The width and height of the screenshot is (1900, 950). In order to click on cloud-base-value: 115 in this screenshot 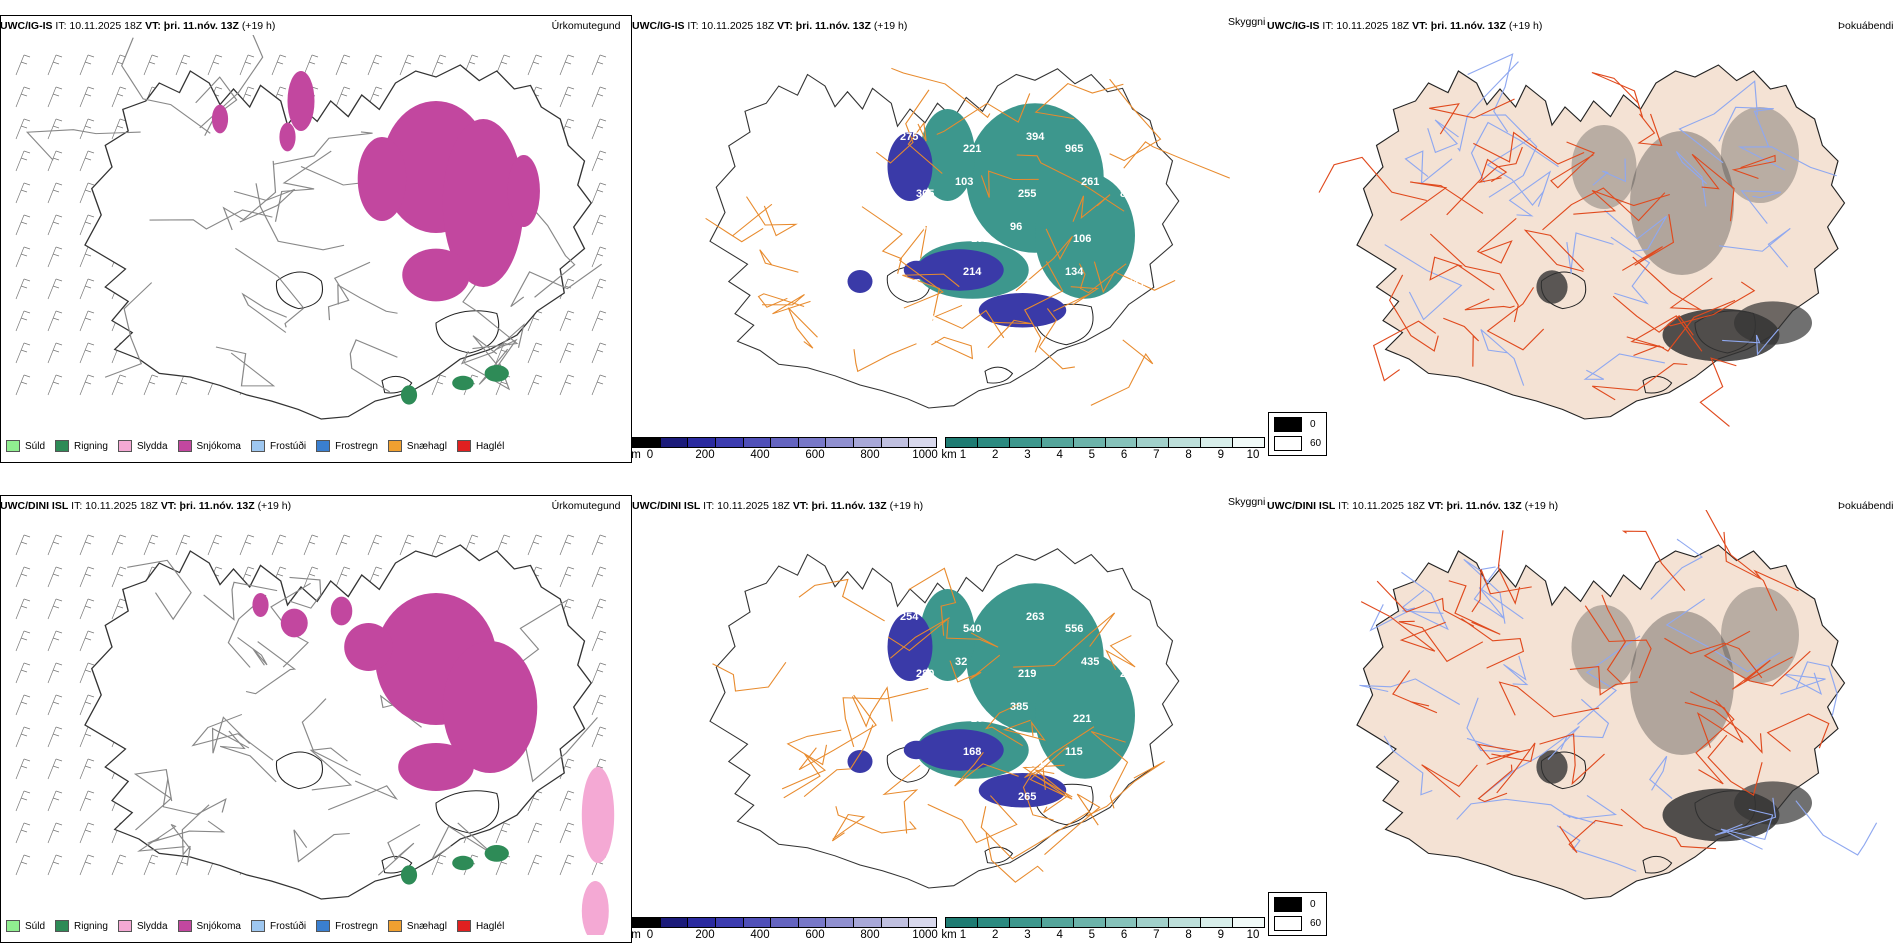, I will do `click(1074, 752)`.